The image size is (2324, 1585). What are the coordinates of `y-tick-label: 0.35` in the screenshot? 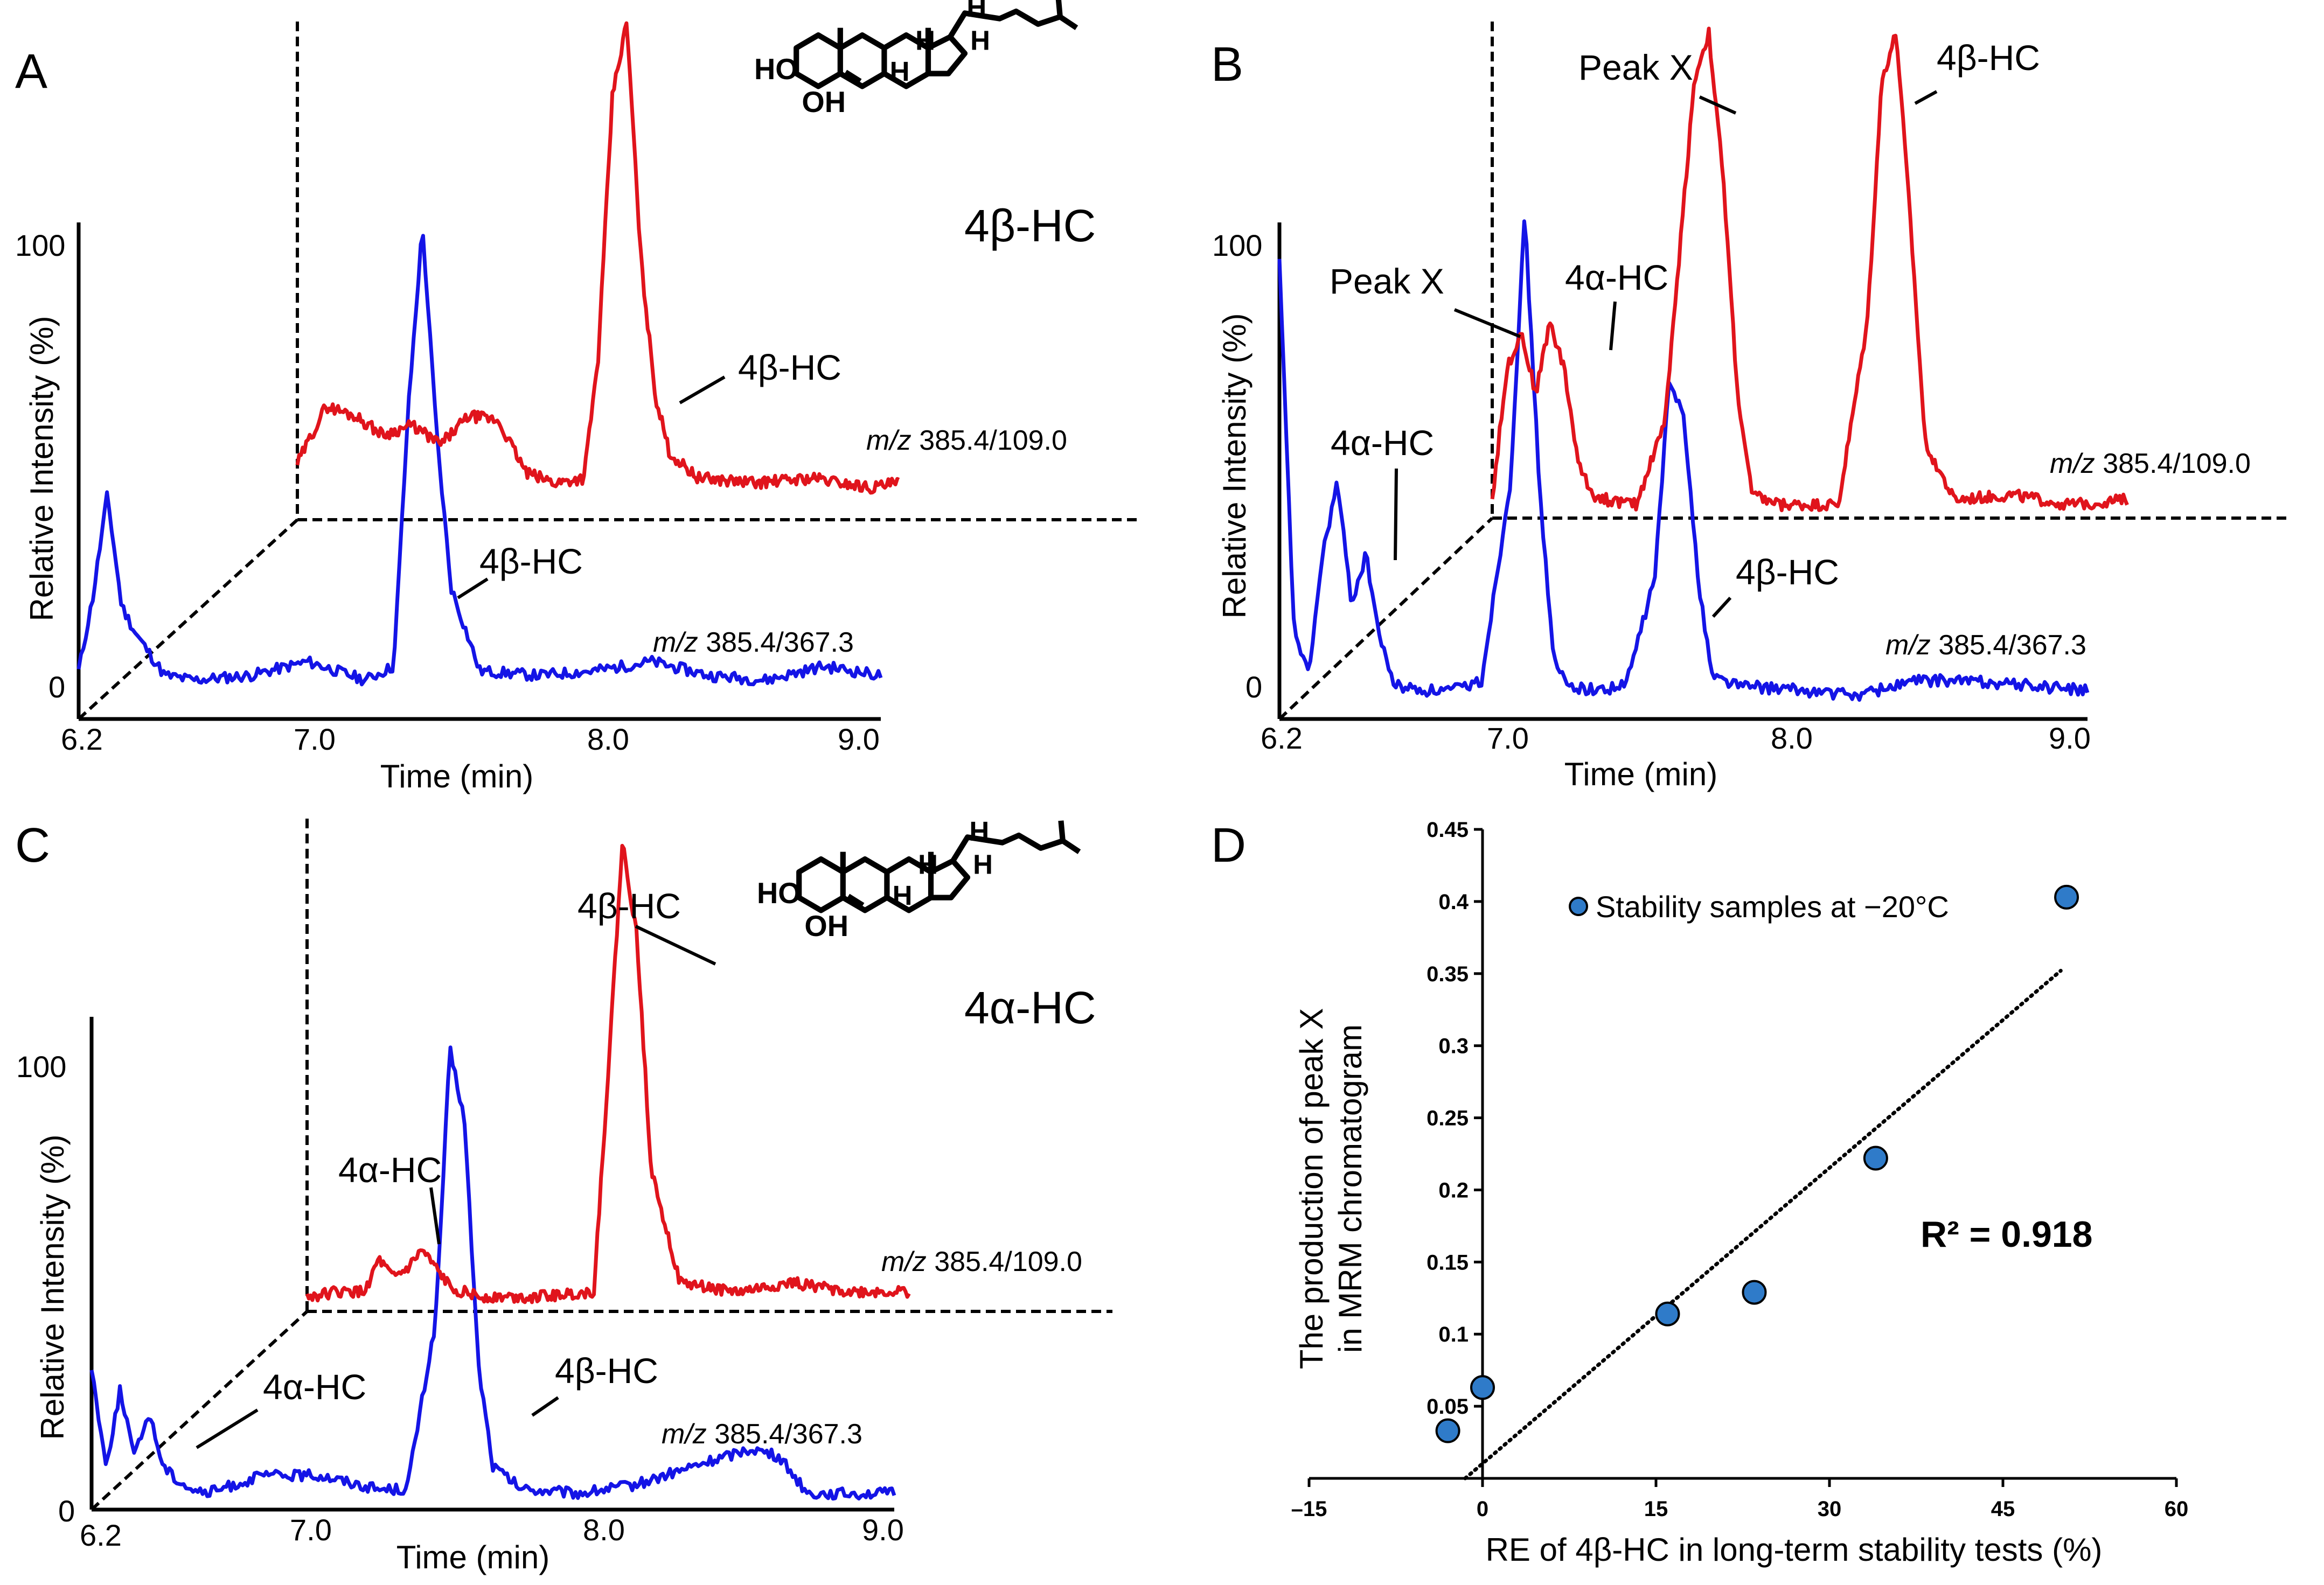 It's located at (1448, 974).